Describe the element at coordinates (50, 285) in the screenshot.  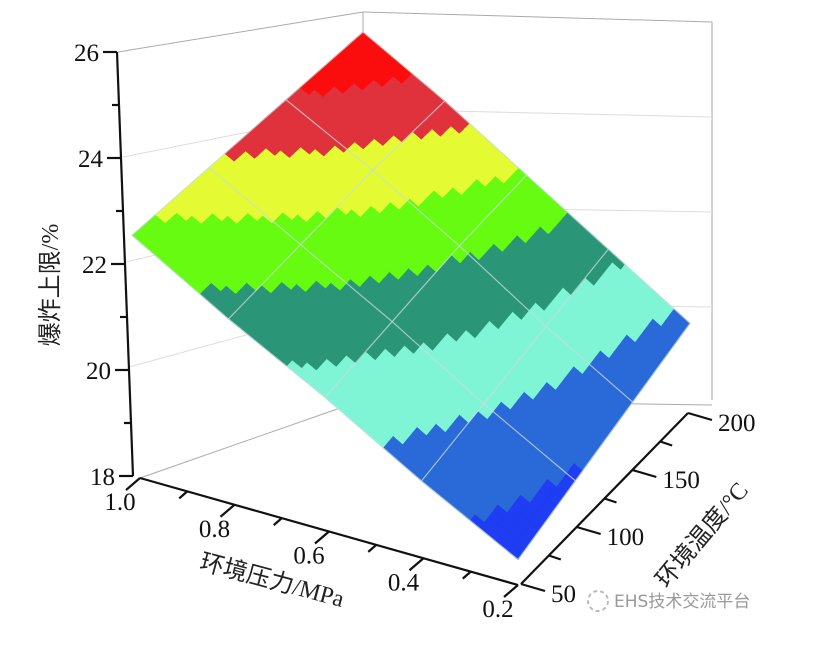
I see `z-axis-title: 爆炸上限/%` at that location.